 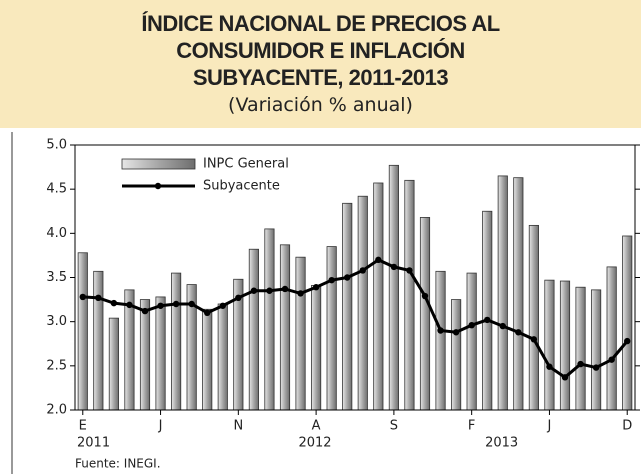 I want to click on y-tick-label: 4.0, so click(x=56, y=233).